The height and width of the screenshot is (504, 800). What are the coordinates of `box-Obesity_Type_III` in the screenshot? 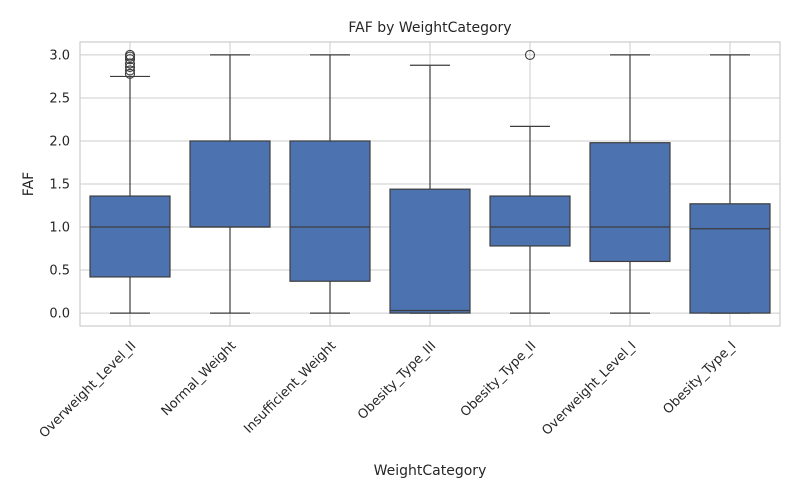 It's located at (430, 251).